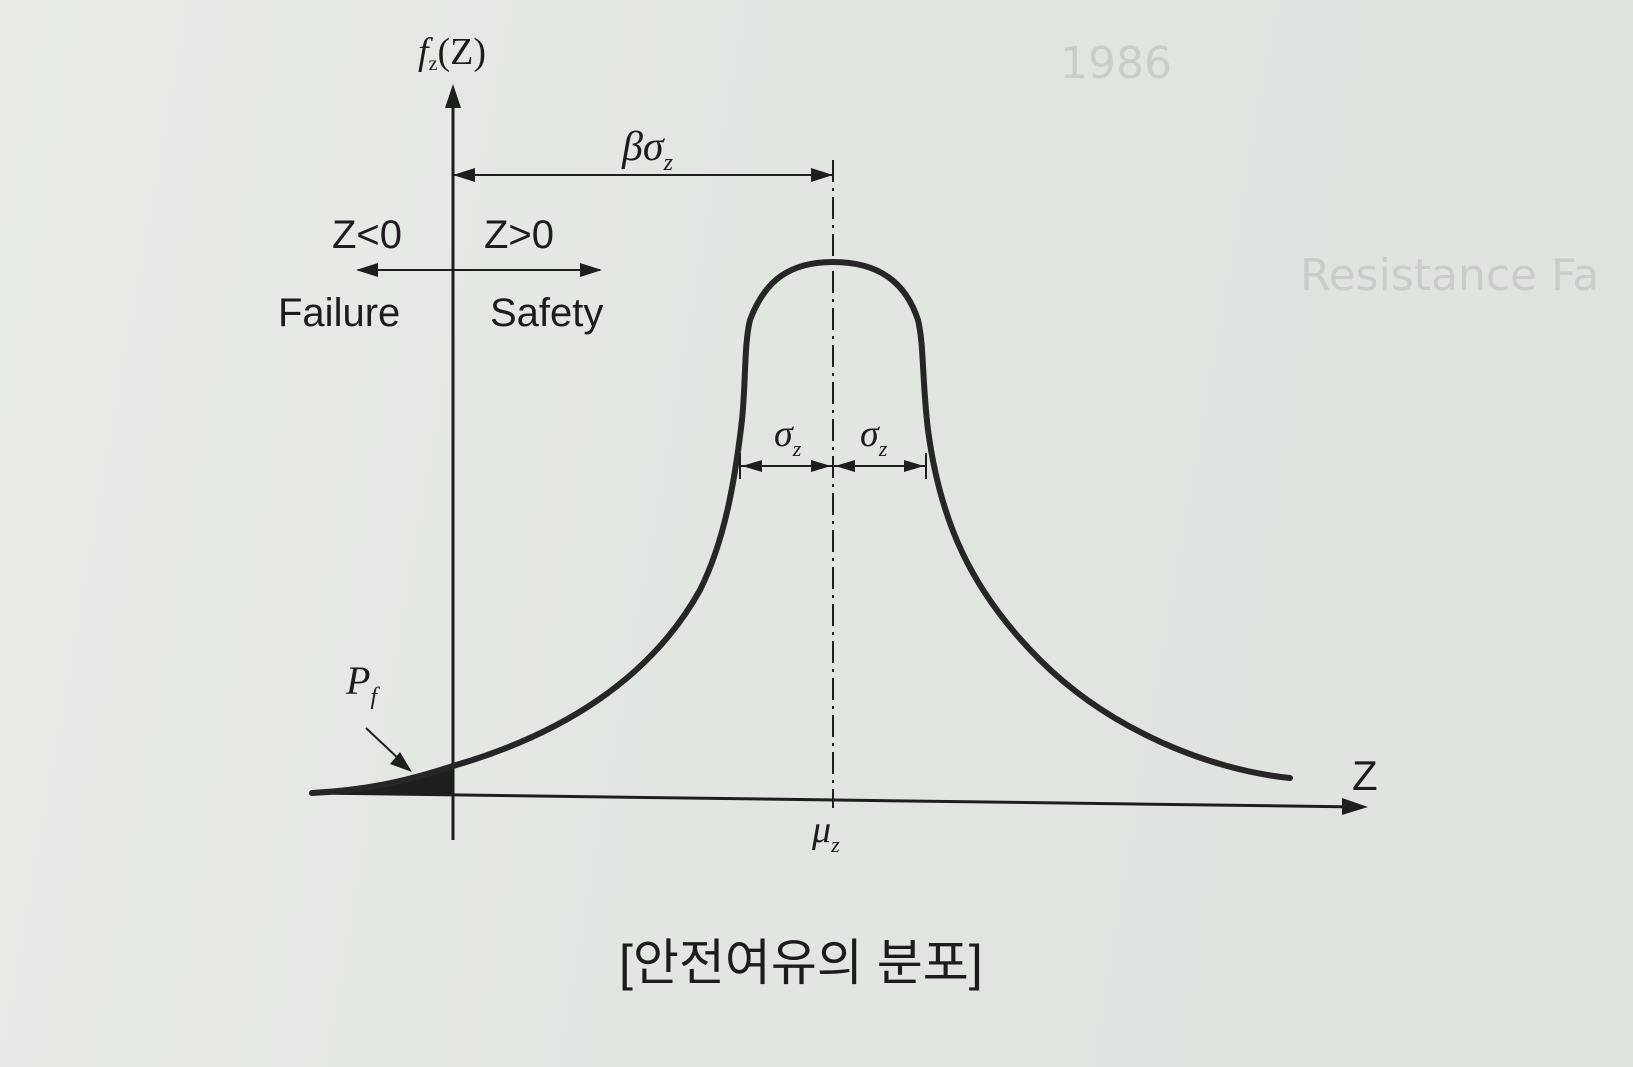 The height and width of the screenshot is (1067, 1633). I want to click on figure-caption: [안전여유의 분포], so click(801, 963).